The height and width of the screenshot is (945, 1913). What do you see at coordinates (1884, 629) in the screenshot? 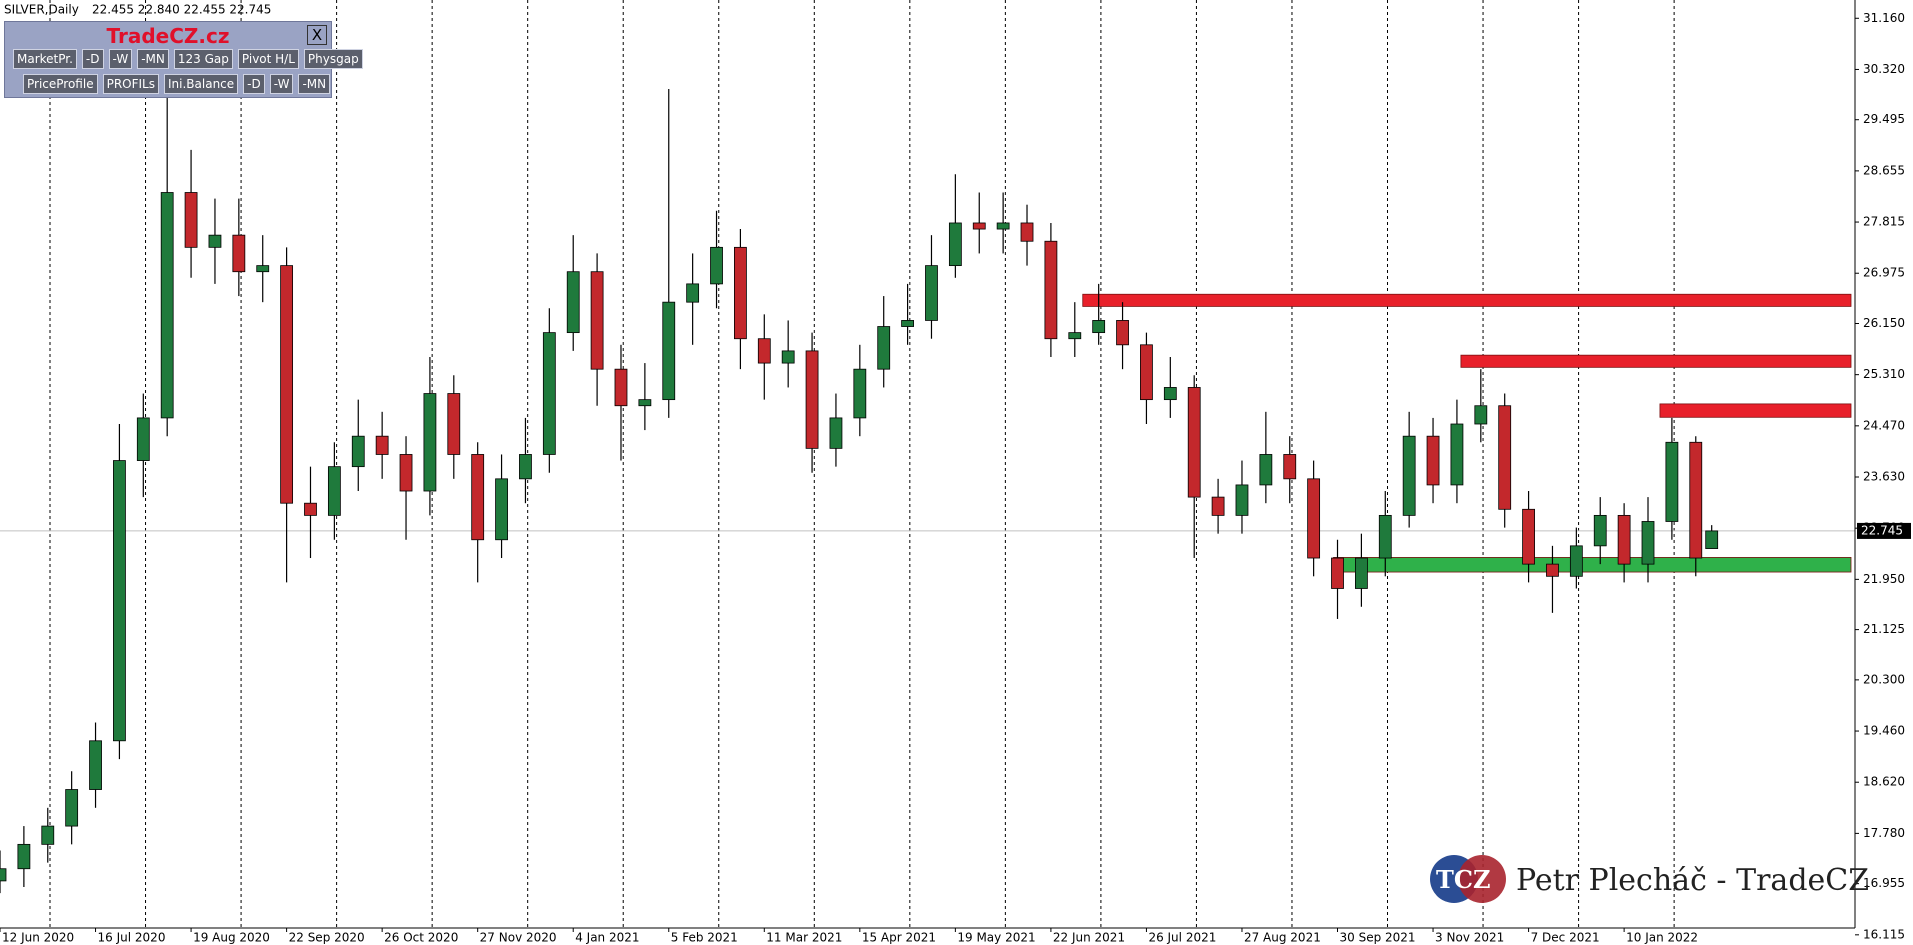
I see `y-tick-label: 21.125` at bounding box center [1884, 629].